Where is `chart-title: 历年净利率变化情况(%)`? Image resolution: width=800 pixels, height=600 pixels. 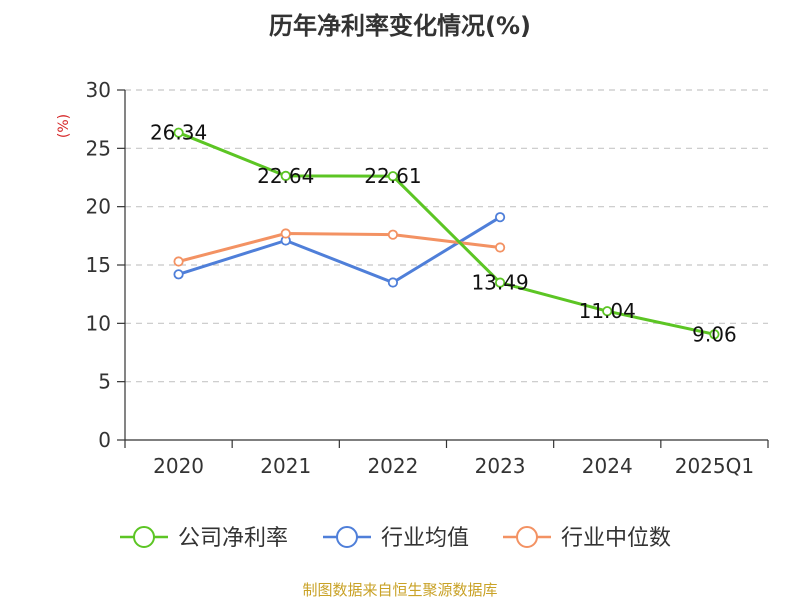 chart-title: 历年净利率变化情况(%) is located at coordinates (400, 26).